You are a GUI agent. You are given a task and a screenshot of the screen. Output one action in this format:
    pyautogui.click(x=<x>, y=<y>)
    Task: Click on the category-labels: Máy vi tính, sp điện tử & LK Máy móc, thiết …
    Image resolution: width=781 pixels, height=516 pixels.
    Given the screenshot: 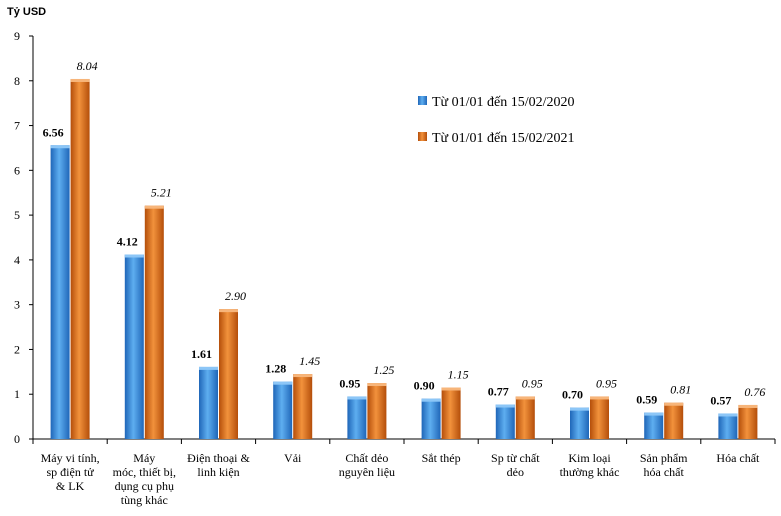 What is the action you would take?
    pyautogui.click(x=400, y=479)
    